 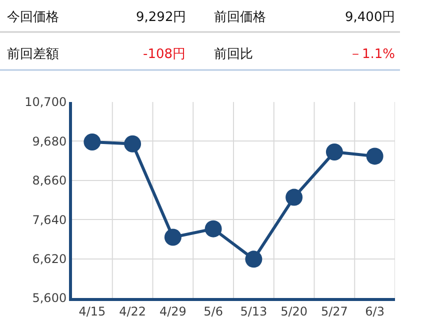 What do you see at coordinates (132, 311) in the screenshot?
I see `x-tick-label: 4/22` at bounding box center [132, 311].